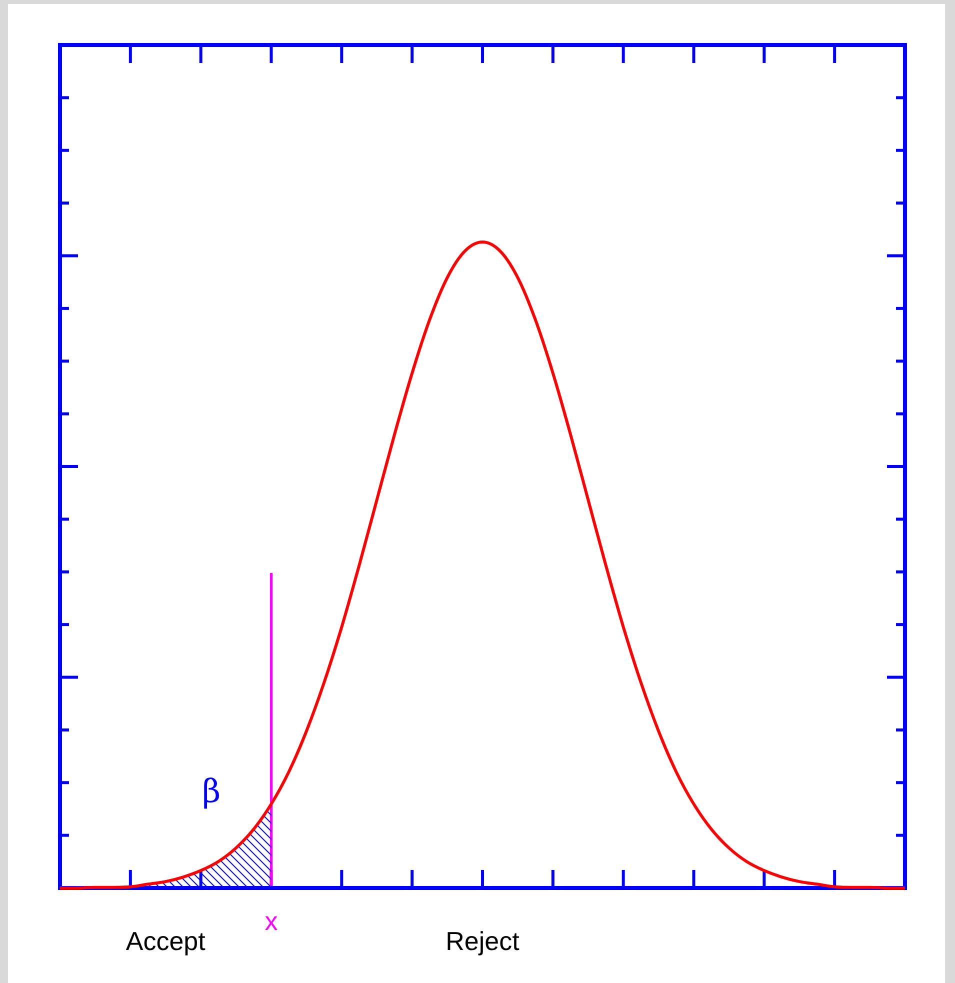 Image resolution: width=955 pixels, height=983 pixels. Describe the element at coordinates (271, 921) in the screenshot. I see `text: x` at that location.